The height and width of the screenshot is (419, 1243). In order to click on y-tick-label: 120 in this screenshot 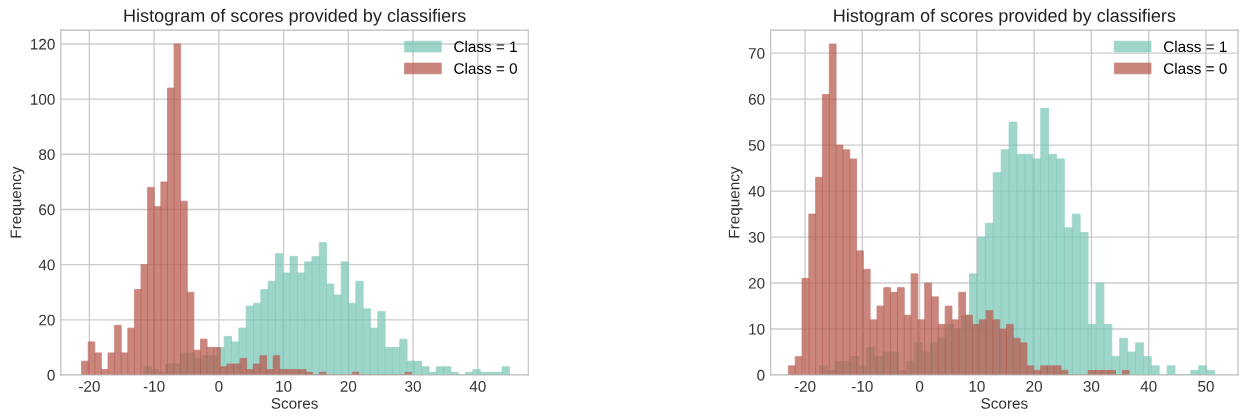, I will do `click(43, 44)`.